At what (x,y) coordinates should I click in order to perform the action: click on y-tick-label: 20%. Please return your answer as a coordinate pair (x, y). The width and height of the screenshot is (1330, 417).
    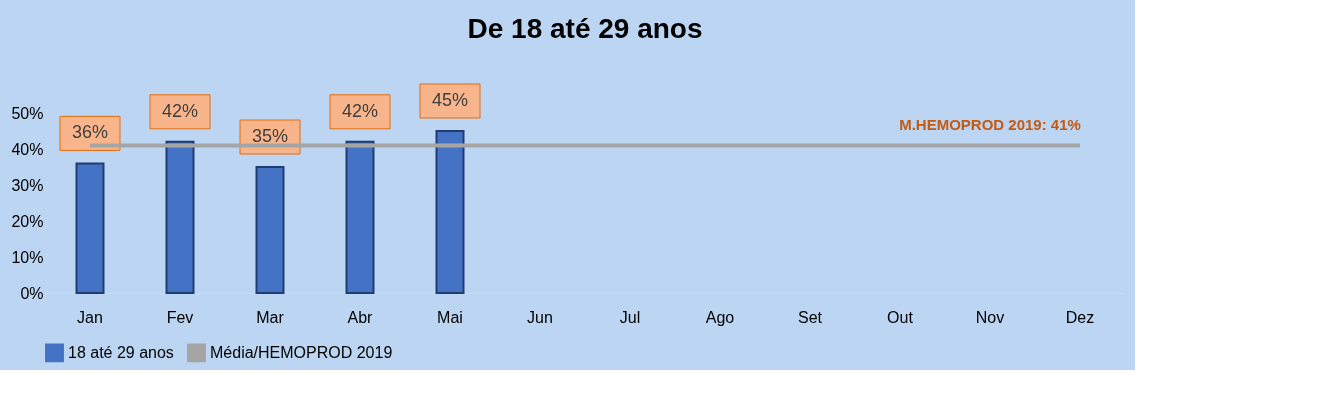
    Looking at the image, I should click on (27, 221).